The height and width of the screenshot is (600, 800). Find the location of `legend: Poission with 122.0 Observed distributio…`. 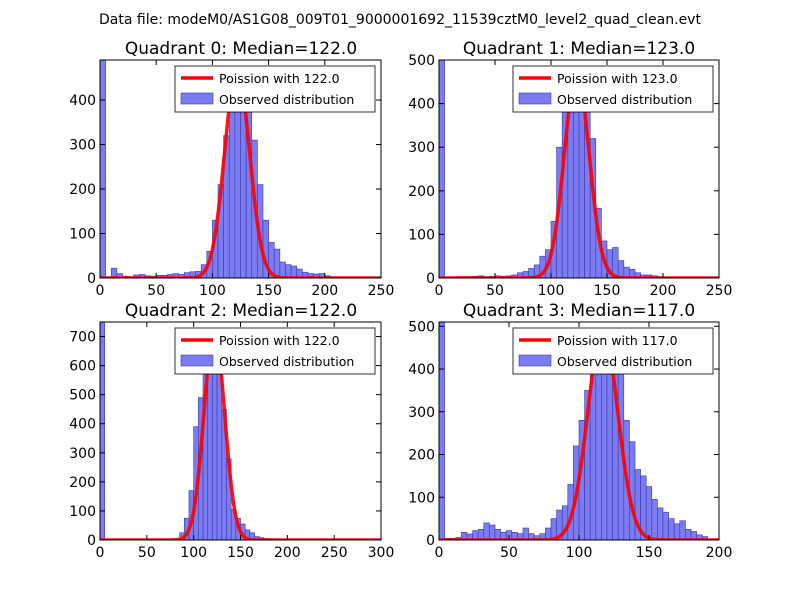

legend: Poission with 122.0 Observed distributio… is located at coordinates (275, 89).